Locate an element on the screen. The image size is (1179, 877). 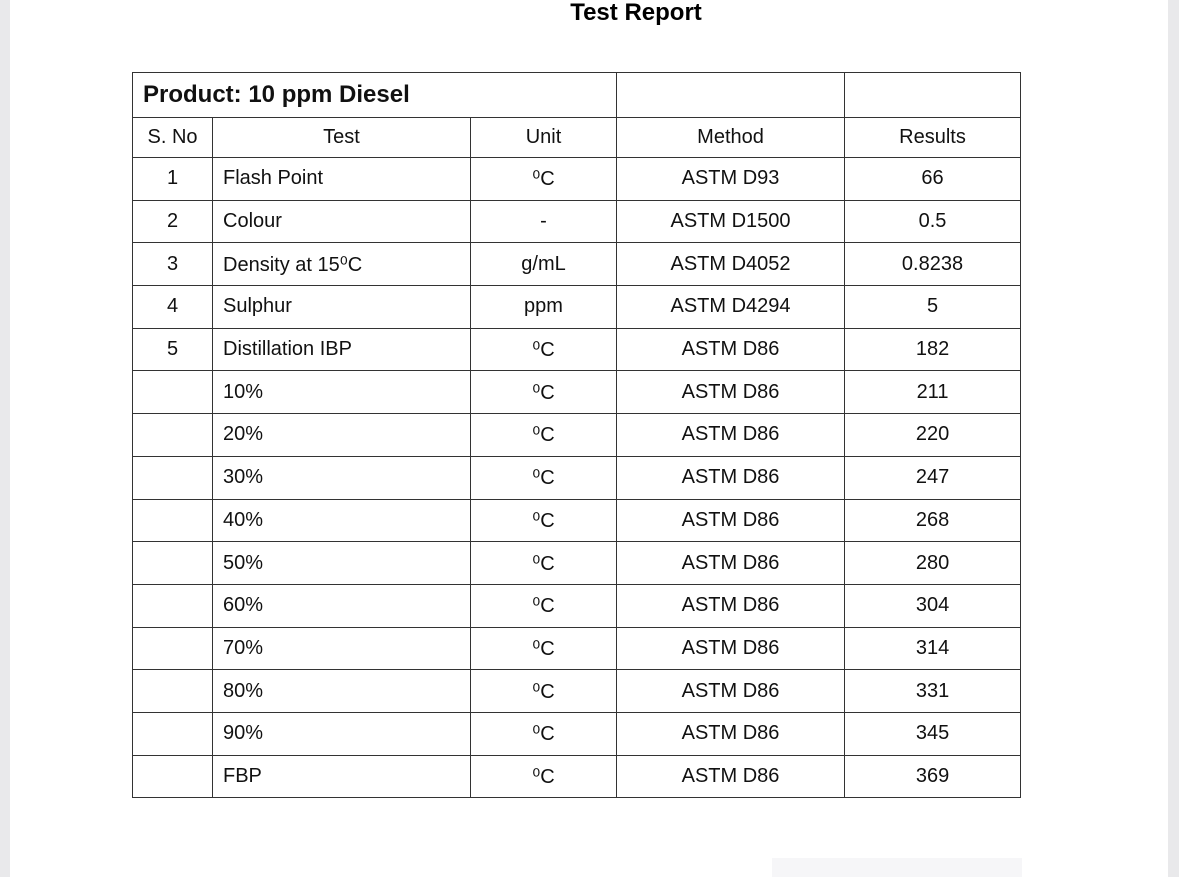
result-cell: 5 is located at coordinates (933, 307).